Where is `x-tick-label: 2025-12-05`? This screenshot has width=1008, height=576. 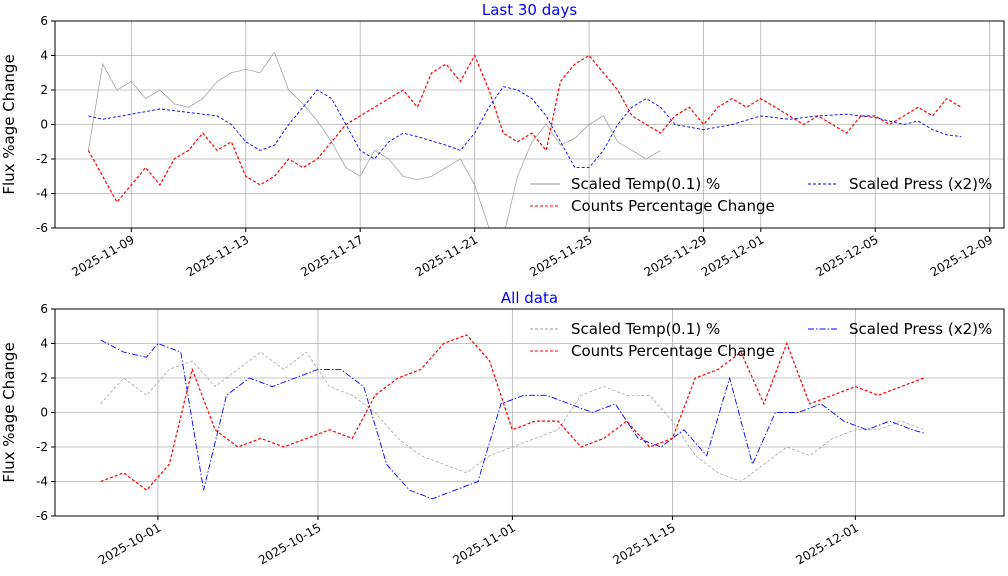 x-tick-label: 2025-12-05 is located at coordinates (846, 255).